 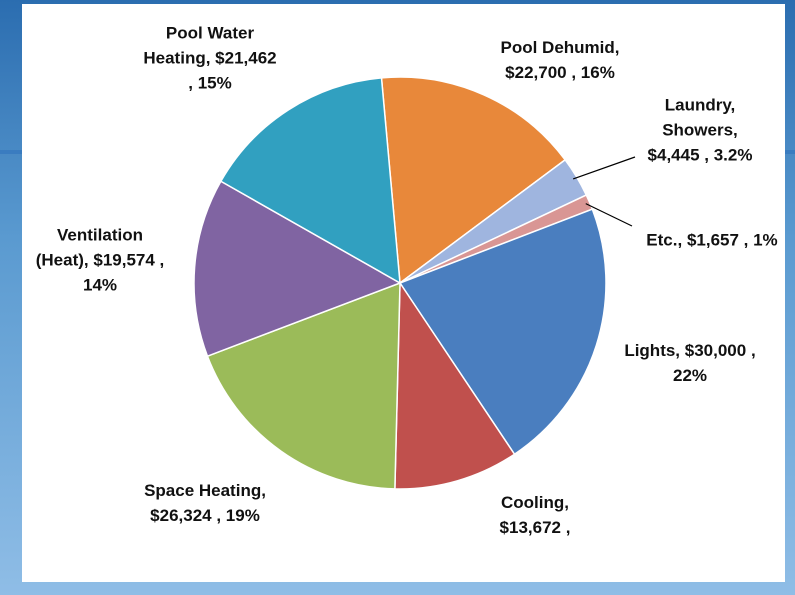 I want to click on slice-label: Pool Dehumid, $22,700 , 16%, so click(x=560, y=60).